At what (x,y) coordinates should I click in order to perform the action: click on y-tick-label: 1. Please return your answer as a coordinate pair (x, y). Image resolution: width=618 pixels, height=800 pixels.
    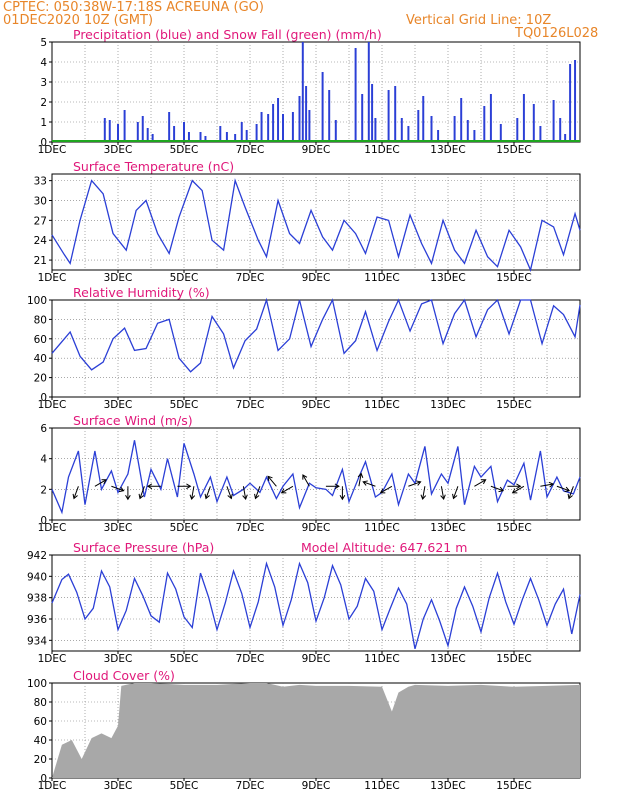
    Looking at the image, I should click on (43, 123).